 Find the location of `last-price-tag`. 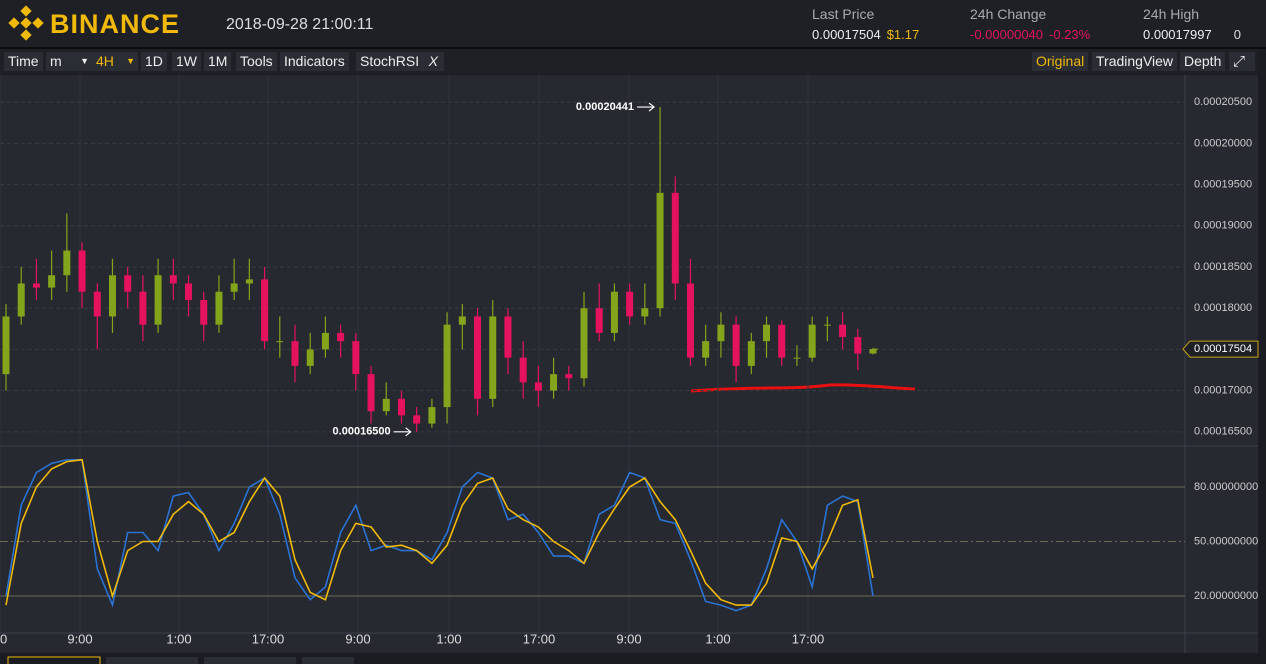

last-price-tag is located at coordinates (1220, 349).